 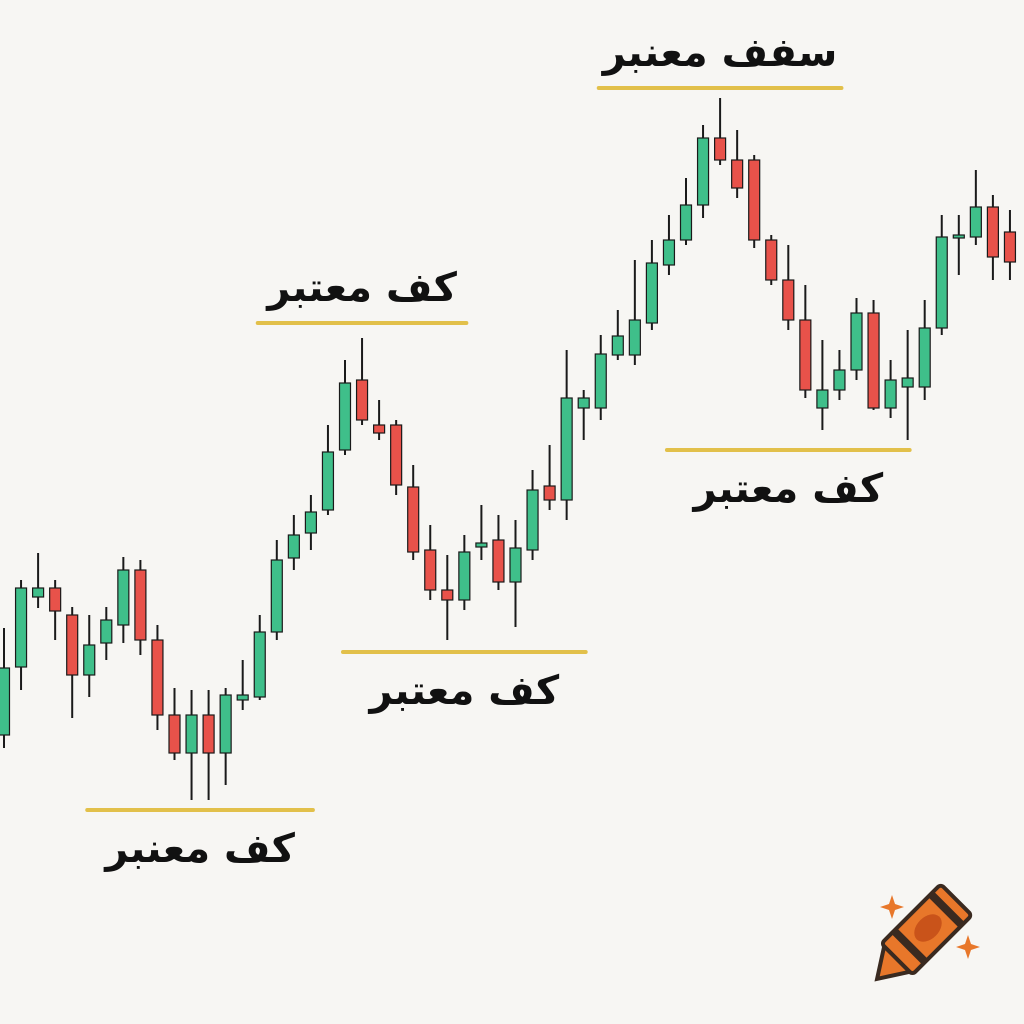 I want to click on level-label: سفف معنبر, so click(x=719, y=53).